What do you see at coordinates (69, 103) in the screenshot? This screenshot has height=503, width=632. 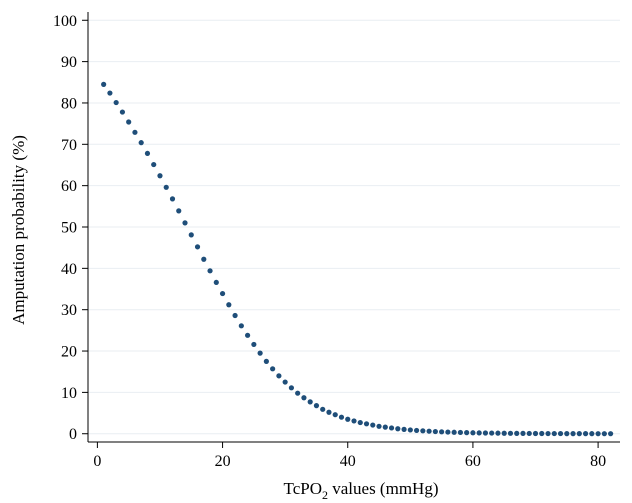 I see `y-tick-label: 80` at bounding box center [69, 103].